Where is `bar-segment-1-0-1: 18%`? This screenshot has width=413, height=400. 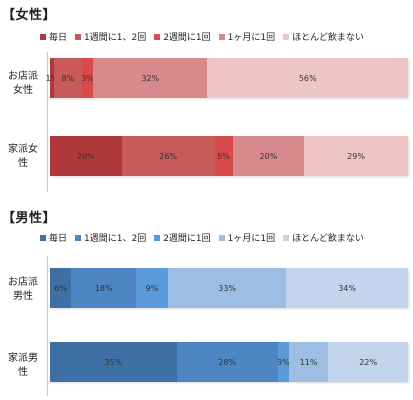
bar-segment-1-0-1: 18% is located at coordinates (103, 288).